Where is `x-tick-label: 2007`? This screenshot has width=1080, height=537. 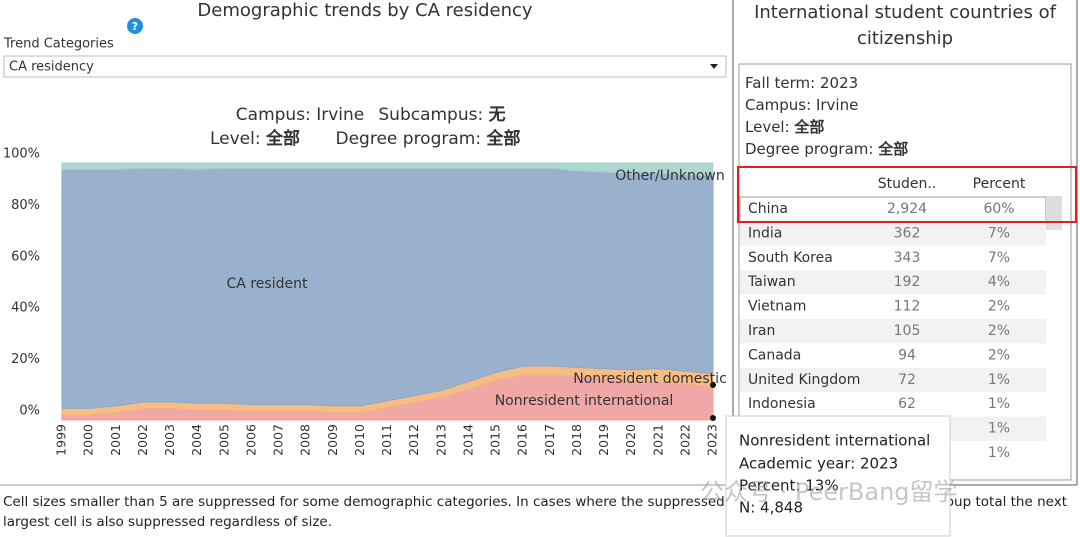
x-tick-label: 2007 is located at coordinates (278, 440).